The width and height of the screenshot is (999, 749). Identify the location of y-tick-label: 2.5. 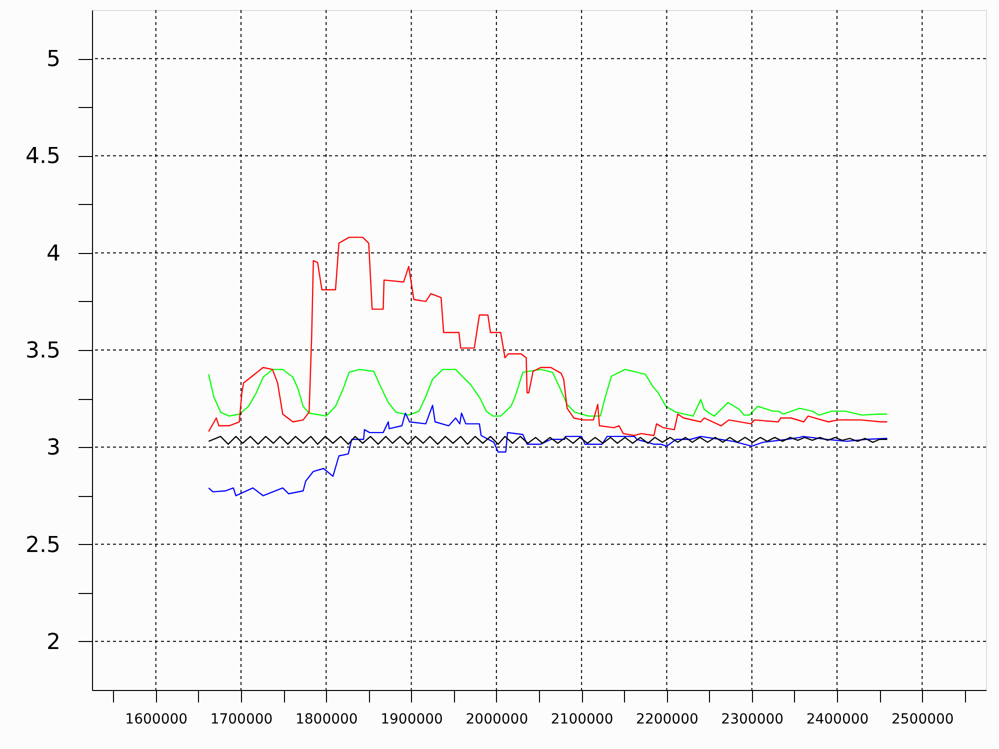
(43, 545).